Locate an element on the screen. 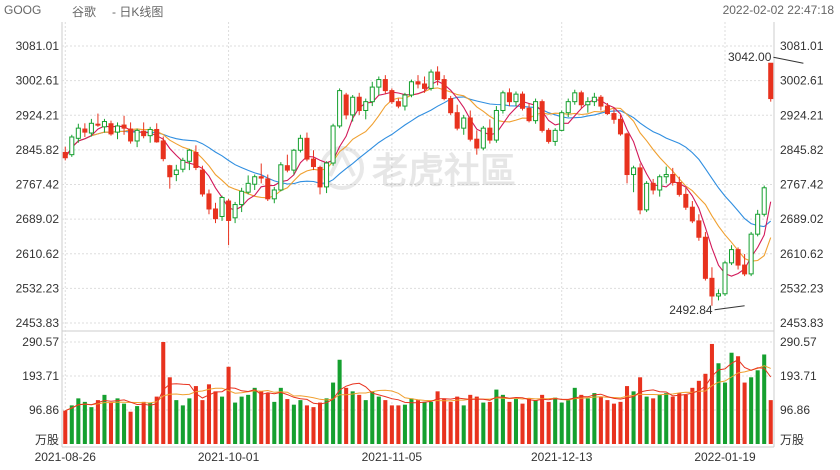 The height and width of the screenshot is (470, 840). price-annotation: 2492.84 is located at coordinates (691, 310).